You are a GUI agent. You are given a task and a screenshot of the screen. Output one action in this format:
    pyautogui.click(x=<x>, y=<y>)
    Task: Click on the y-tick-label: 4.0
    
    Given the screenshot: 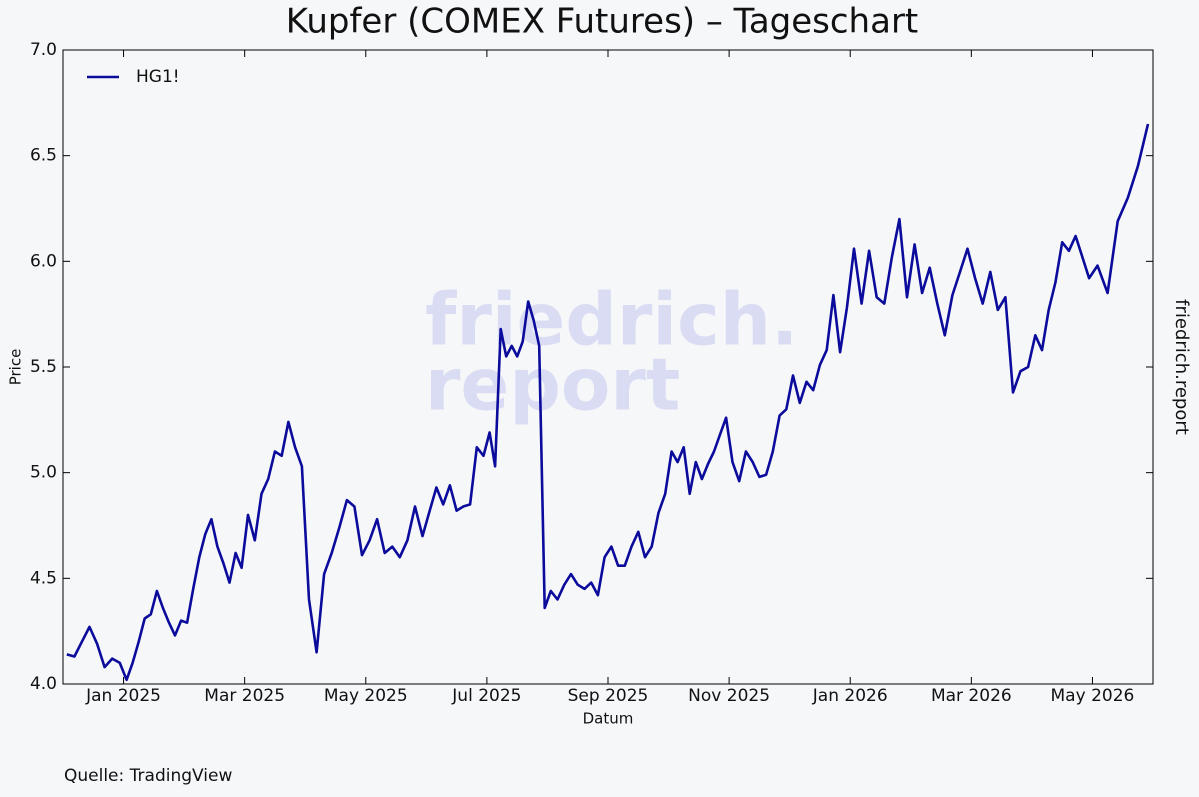 What is the action you would take?
    pyautogui.click(x=43, y=684)
    